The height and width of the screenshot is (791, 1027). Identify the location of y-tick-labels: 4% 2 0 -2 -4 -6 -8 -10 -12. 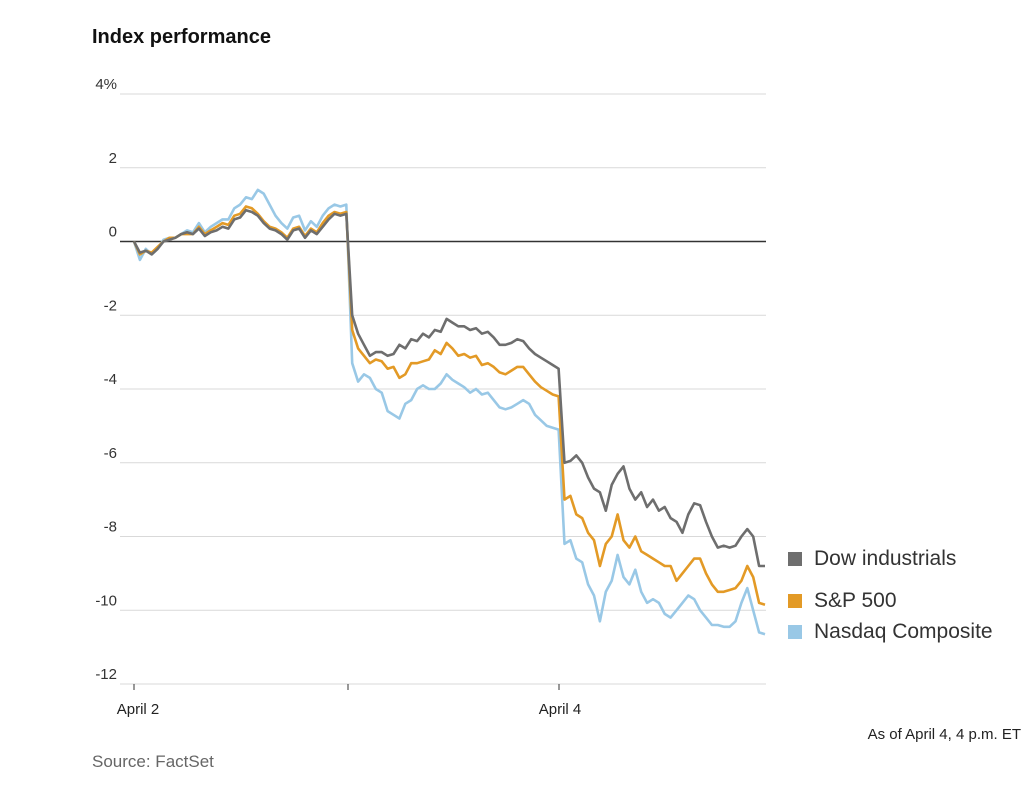
(106, 379).